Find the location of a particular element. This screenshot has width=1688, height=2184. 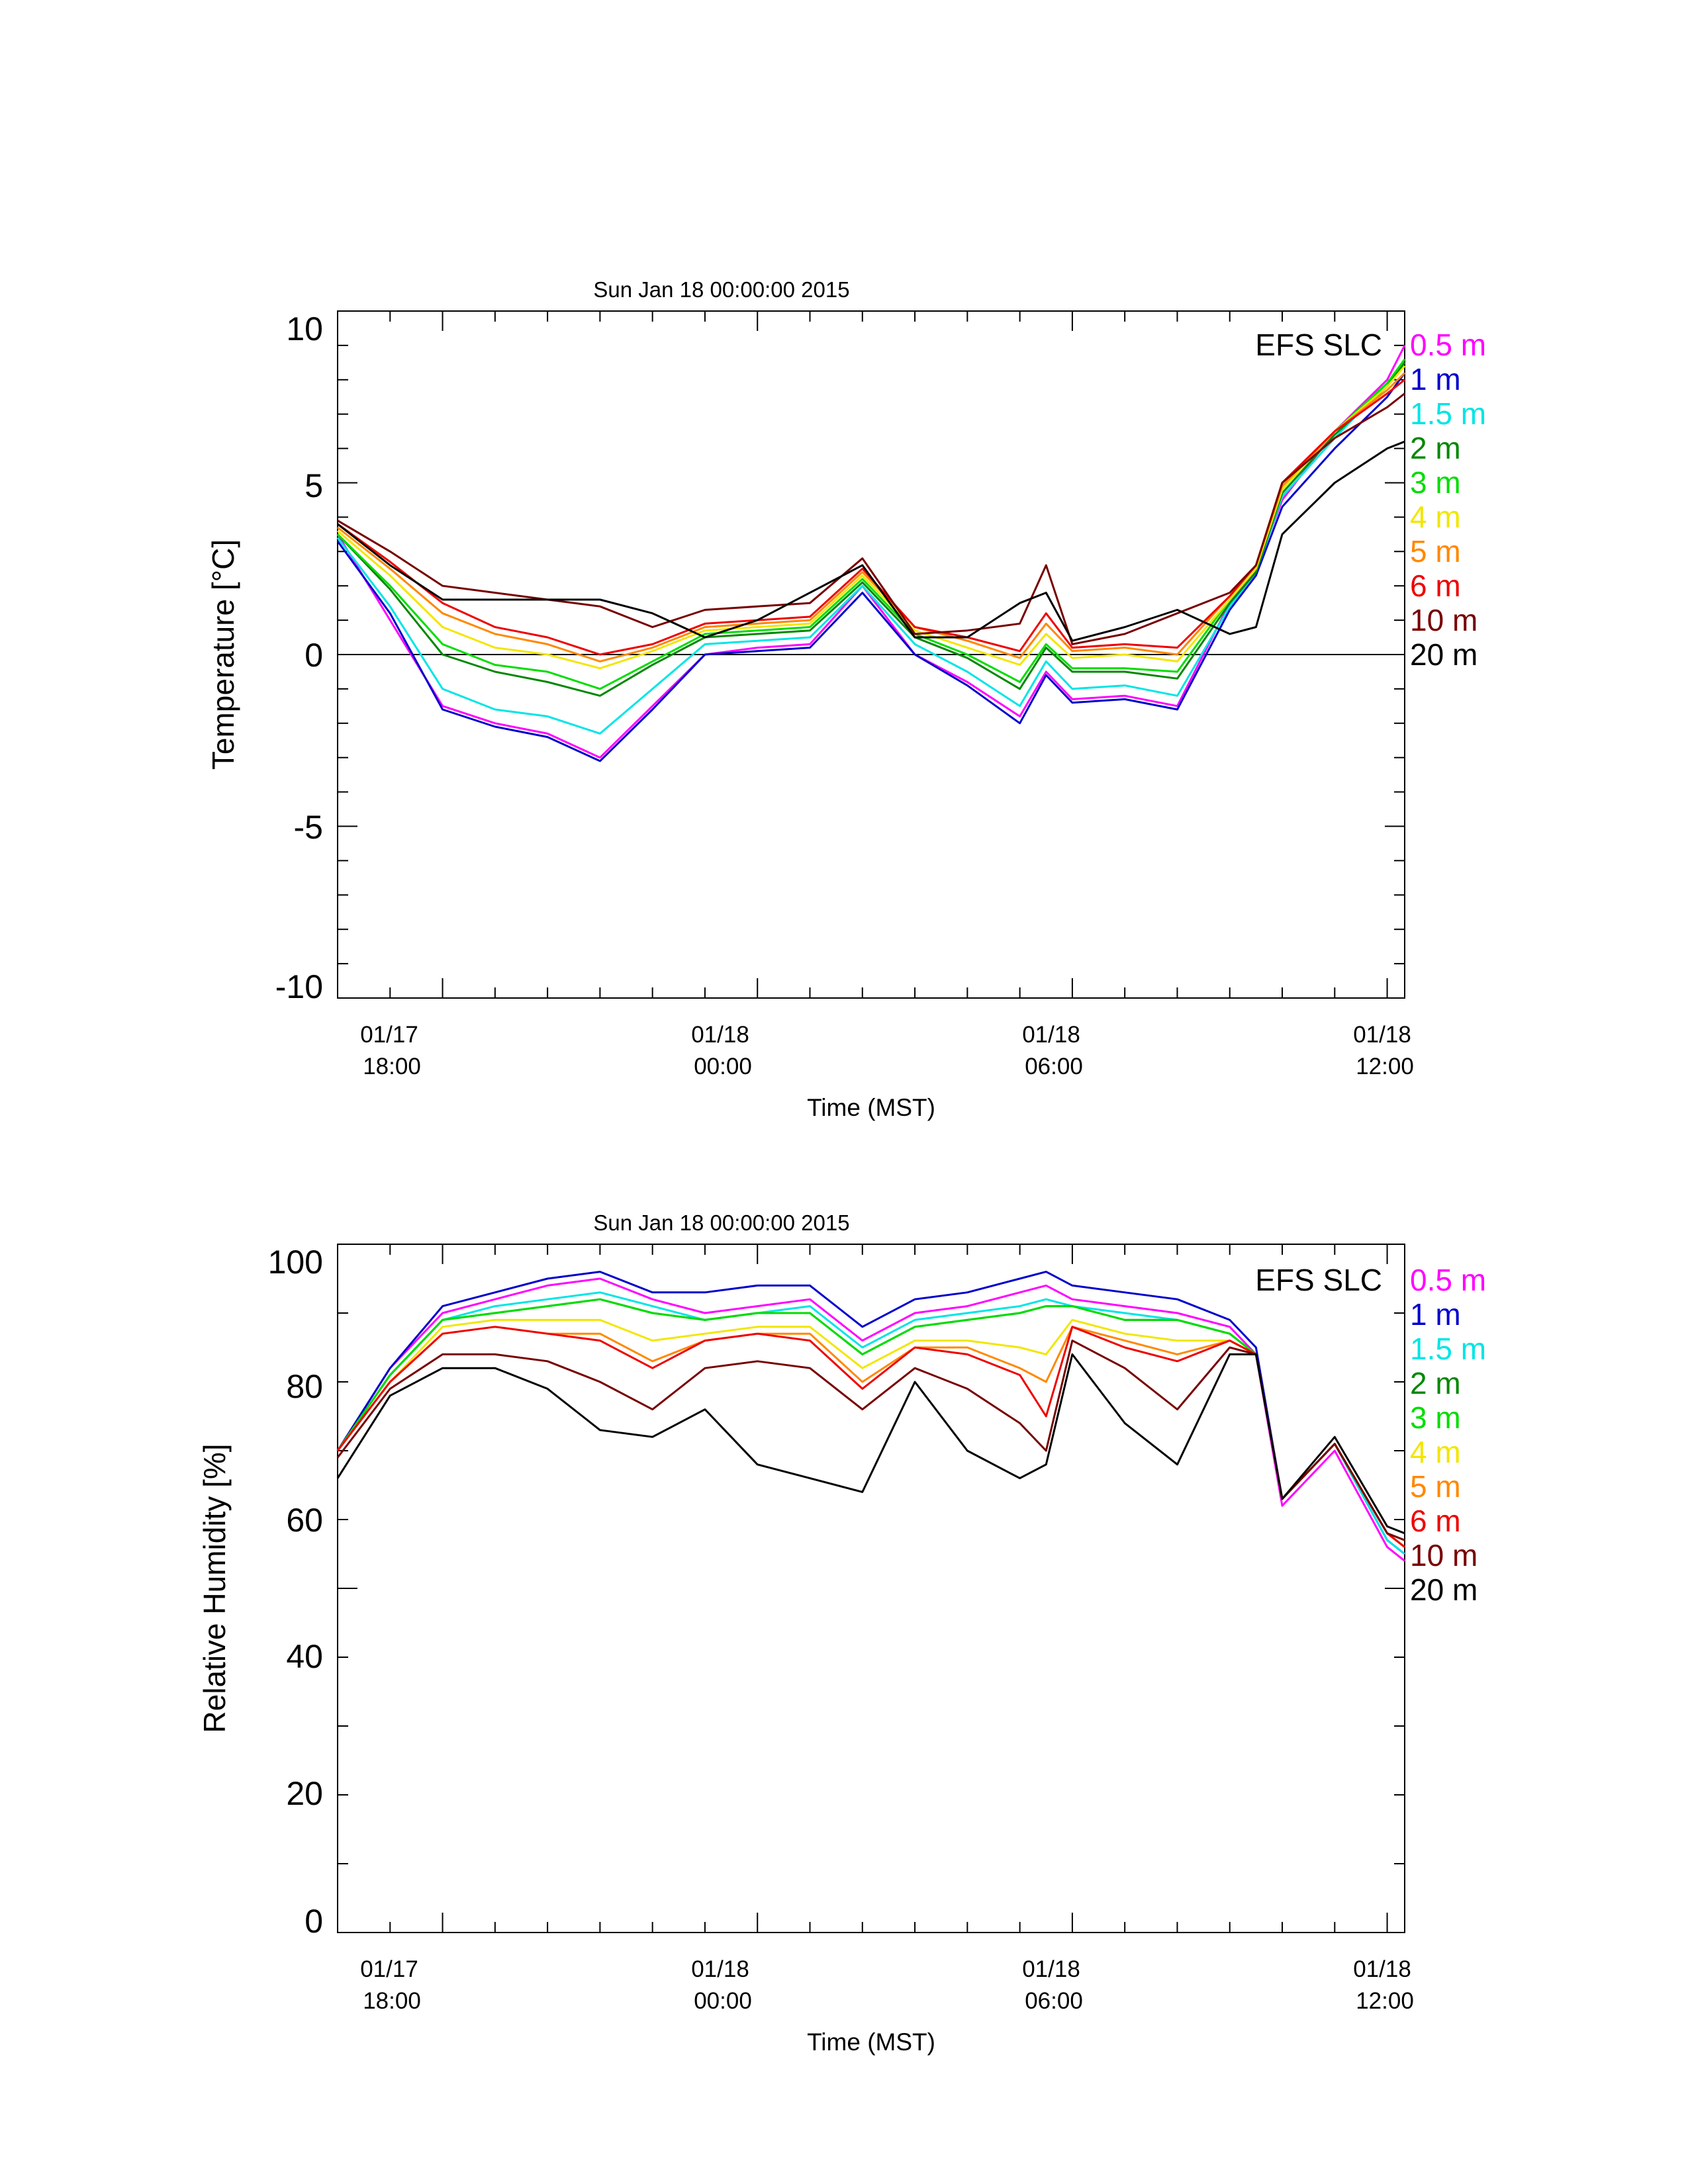

series-line-3-m is located at coordinates (871, 524).